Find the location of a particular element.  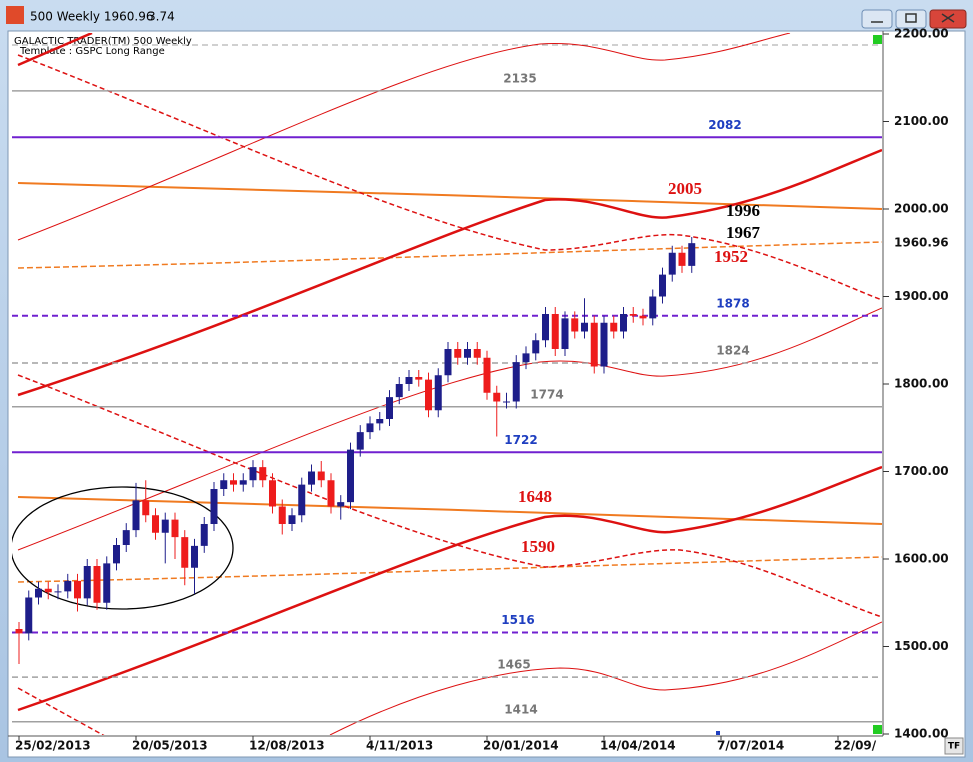

y-tick-label: 2100.00 is located at coordinates (921, 121).